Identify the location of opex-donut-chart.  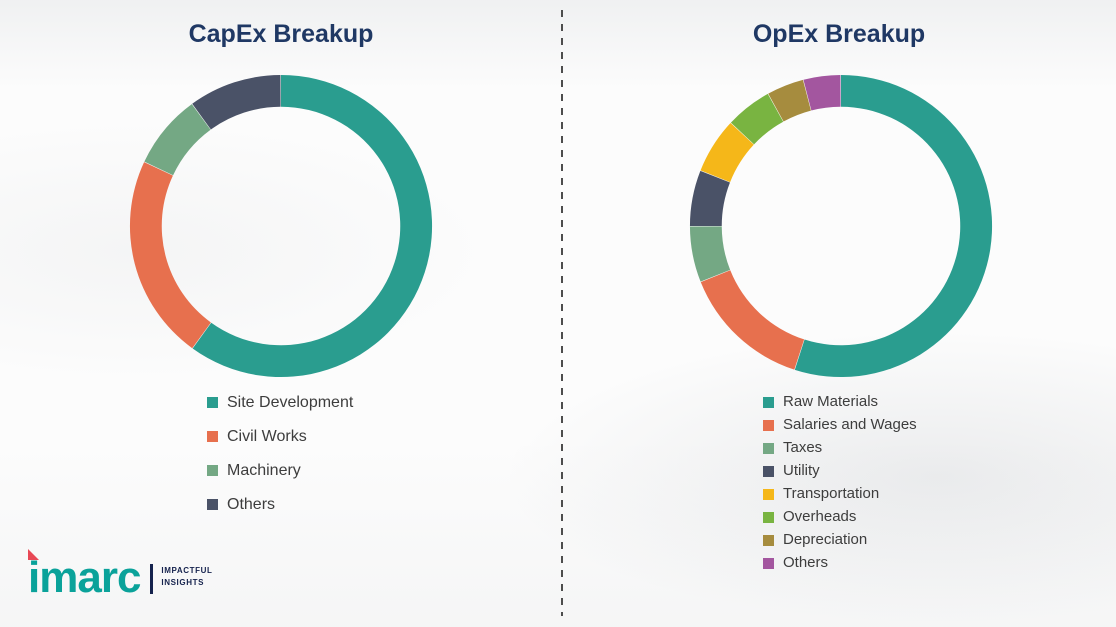
(841, 226).